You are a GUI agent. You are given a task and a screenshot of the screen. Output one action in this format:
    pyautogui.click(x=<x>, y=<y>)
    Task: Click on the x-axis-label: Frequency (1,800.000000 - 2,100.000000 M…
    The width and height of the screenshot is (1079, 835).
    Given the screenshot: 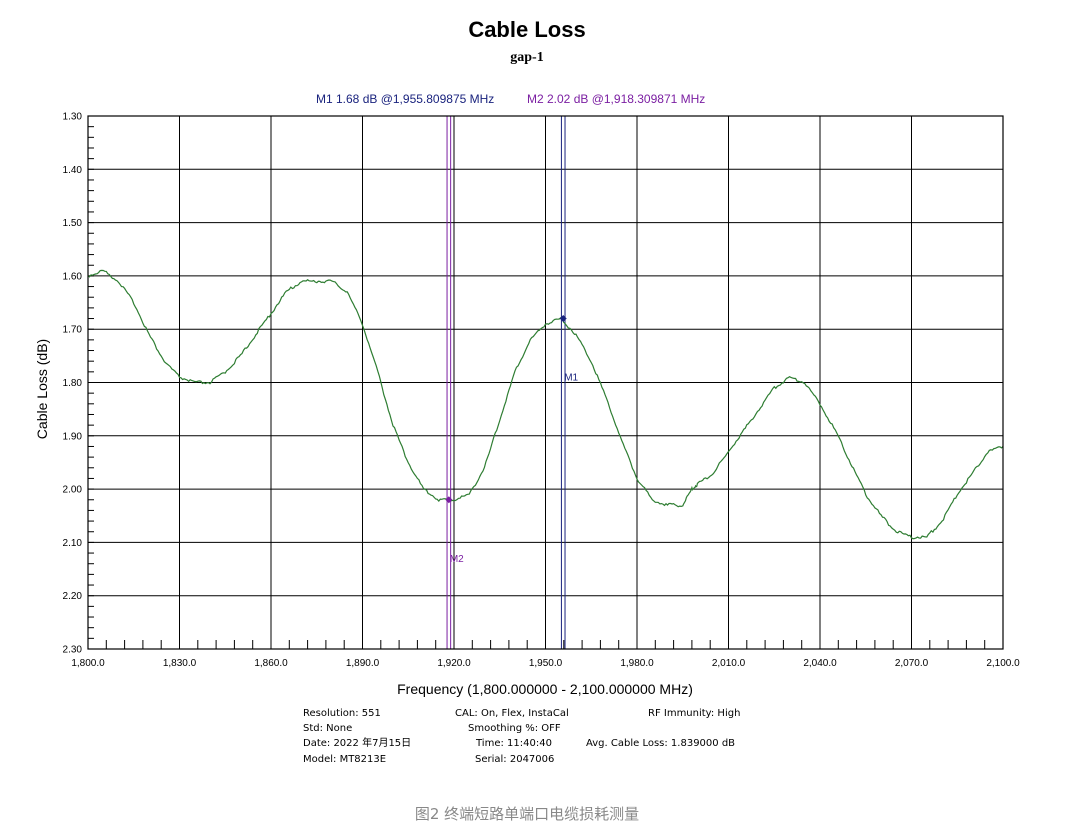 What is the action you would take?
    pyautogui.click(x=545, y=689)
    